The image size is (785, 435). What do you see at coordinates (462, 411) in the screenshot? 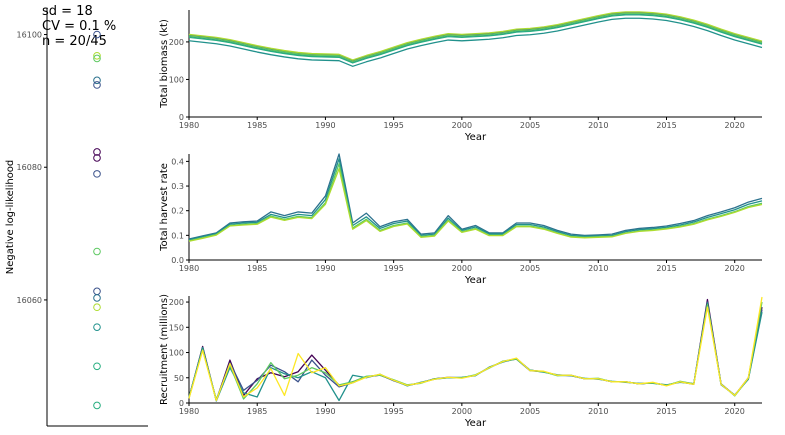
I see `recruitment-x-tick-label: 2000` at bounding box center [462, 411].